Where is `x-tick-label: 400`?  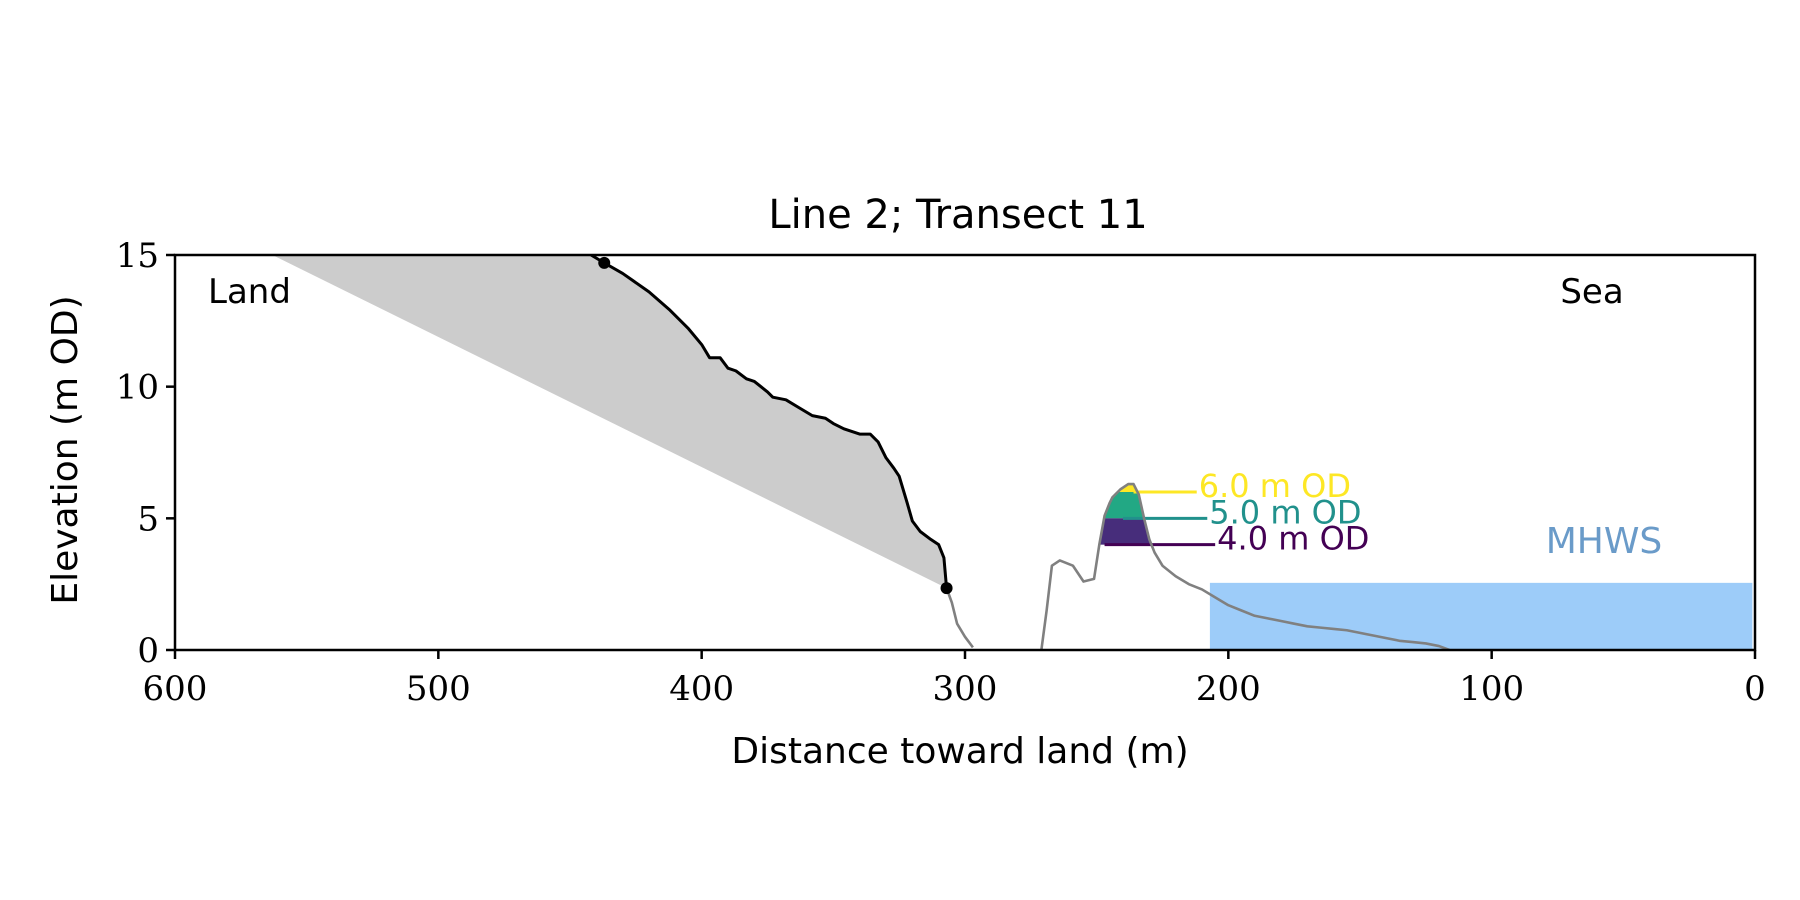 x-tick-label: 400 is located at coordinates (701, 689).